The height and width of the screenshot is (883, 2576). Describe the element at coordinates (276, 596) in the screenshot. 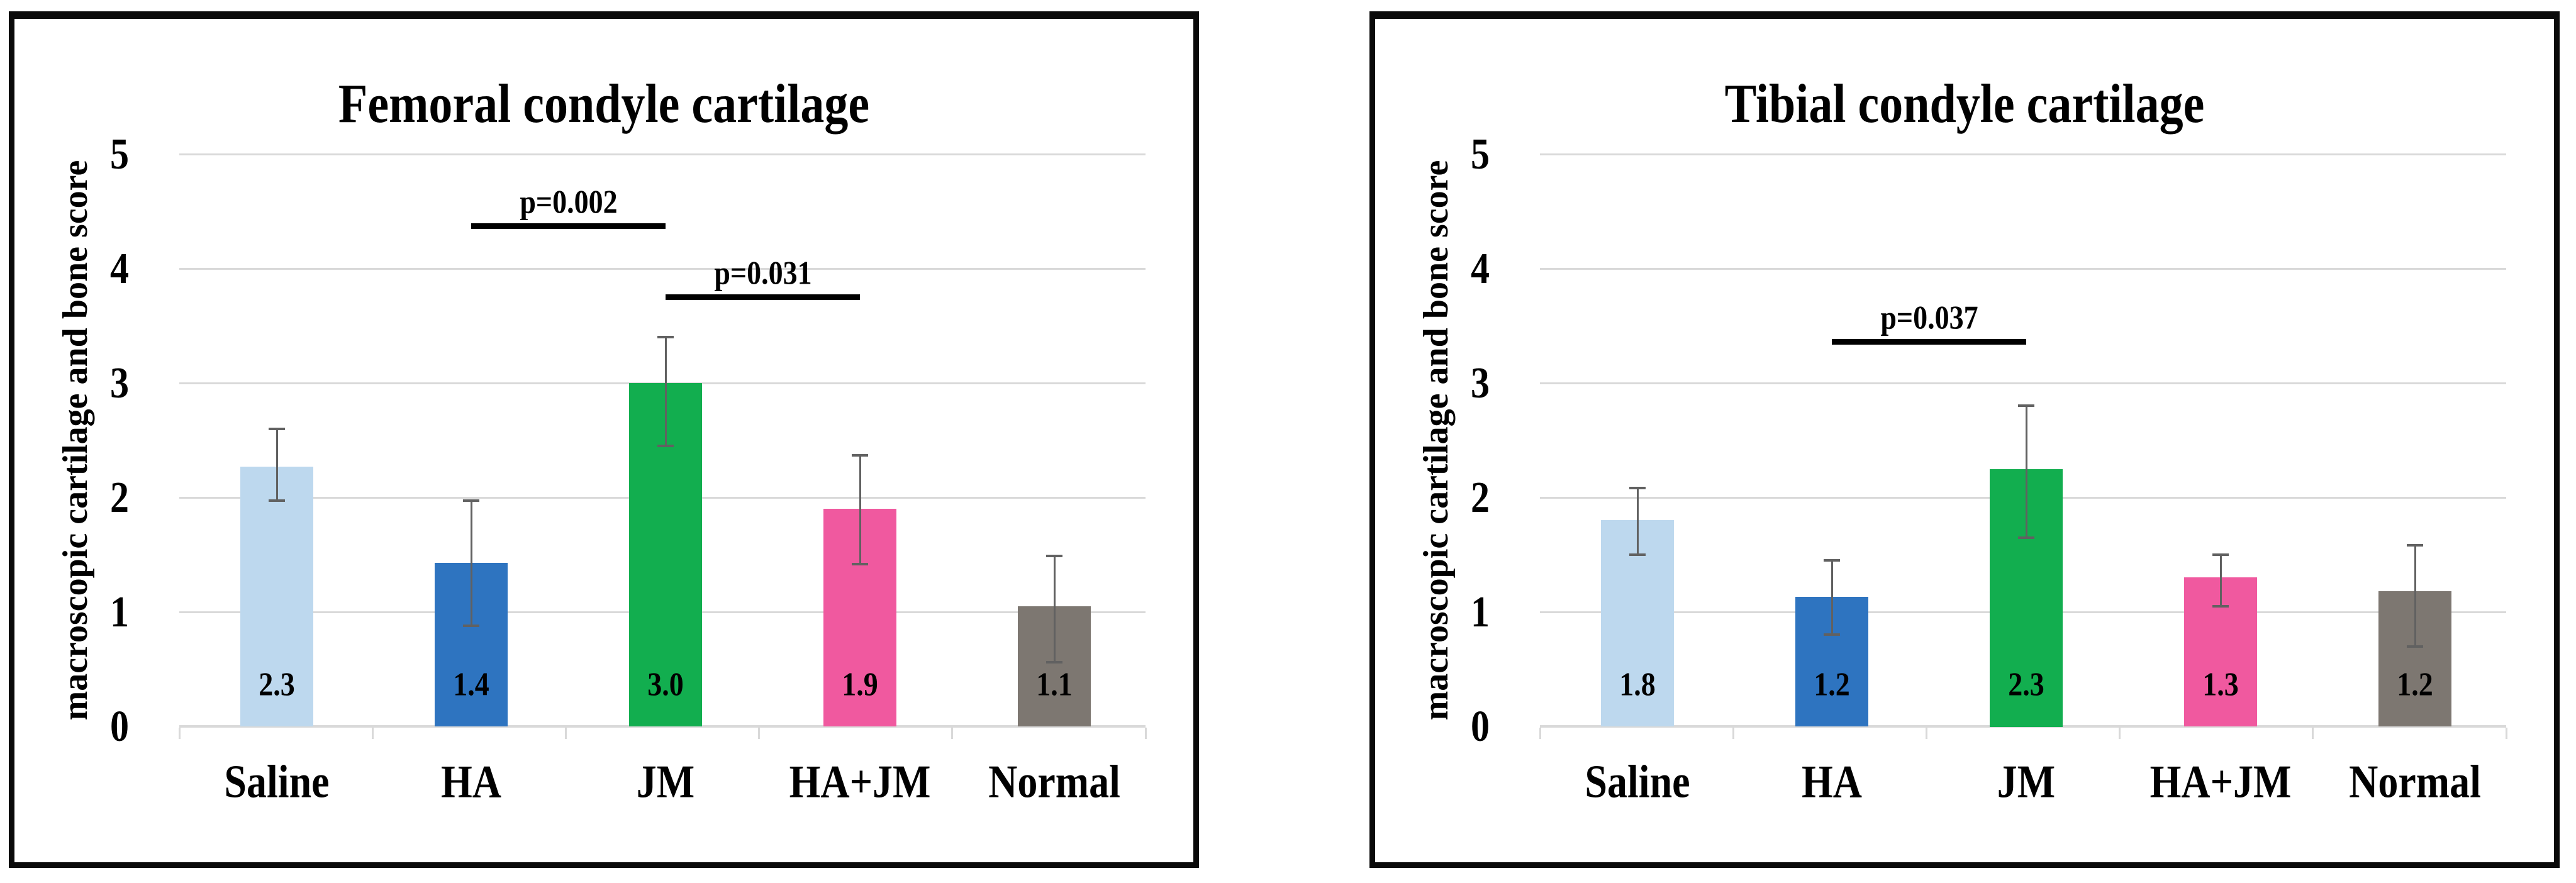

I see `bar-saline` at that location.